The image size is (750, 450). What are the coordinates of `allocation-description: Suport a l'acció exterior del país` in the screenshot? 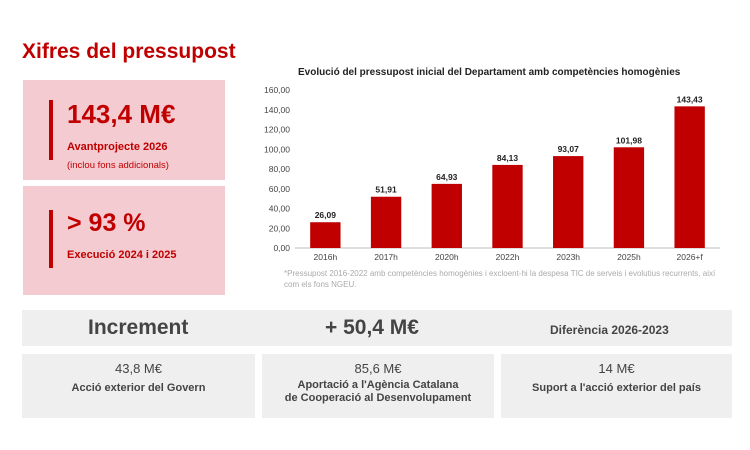 It's located at (616, 388).